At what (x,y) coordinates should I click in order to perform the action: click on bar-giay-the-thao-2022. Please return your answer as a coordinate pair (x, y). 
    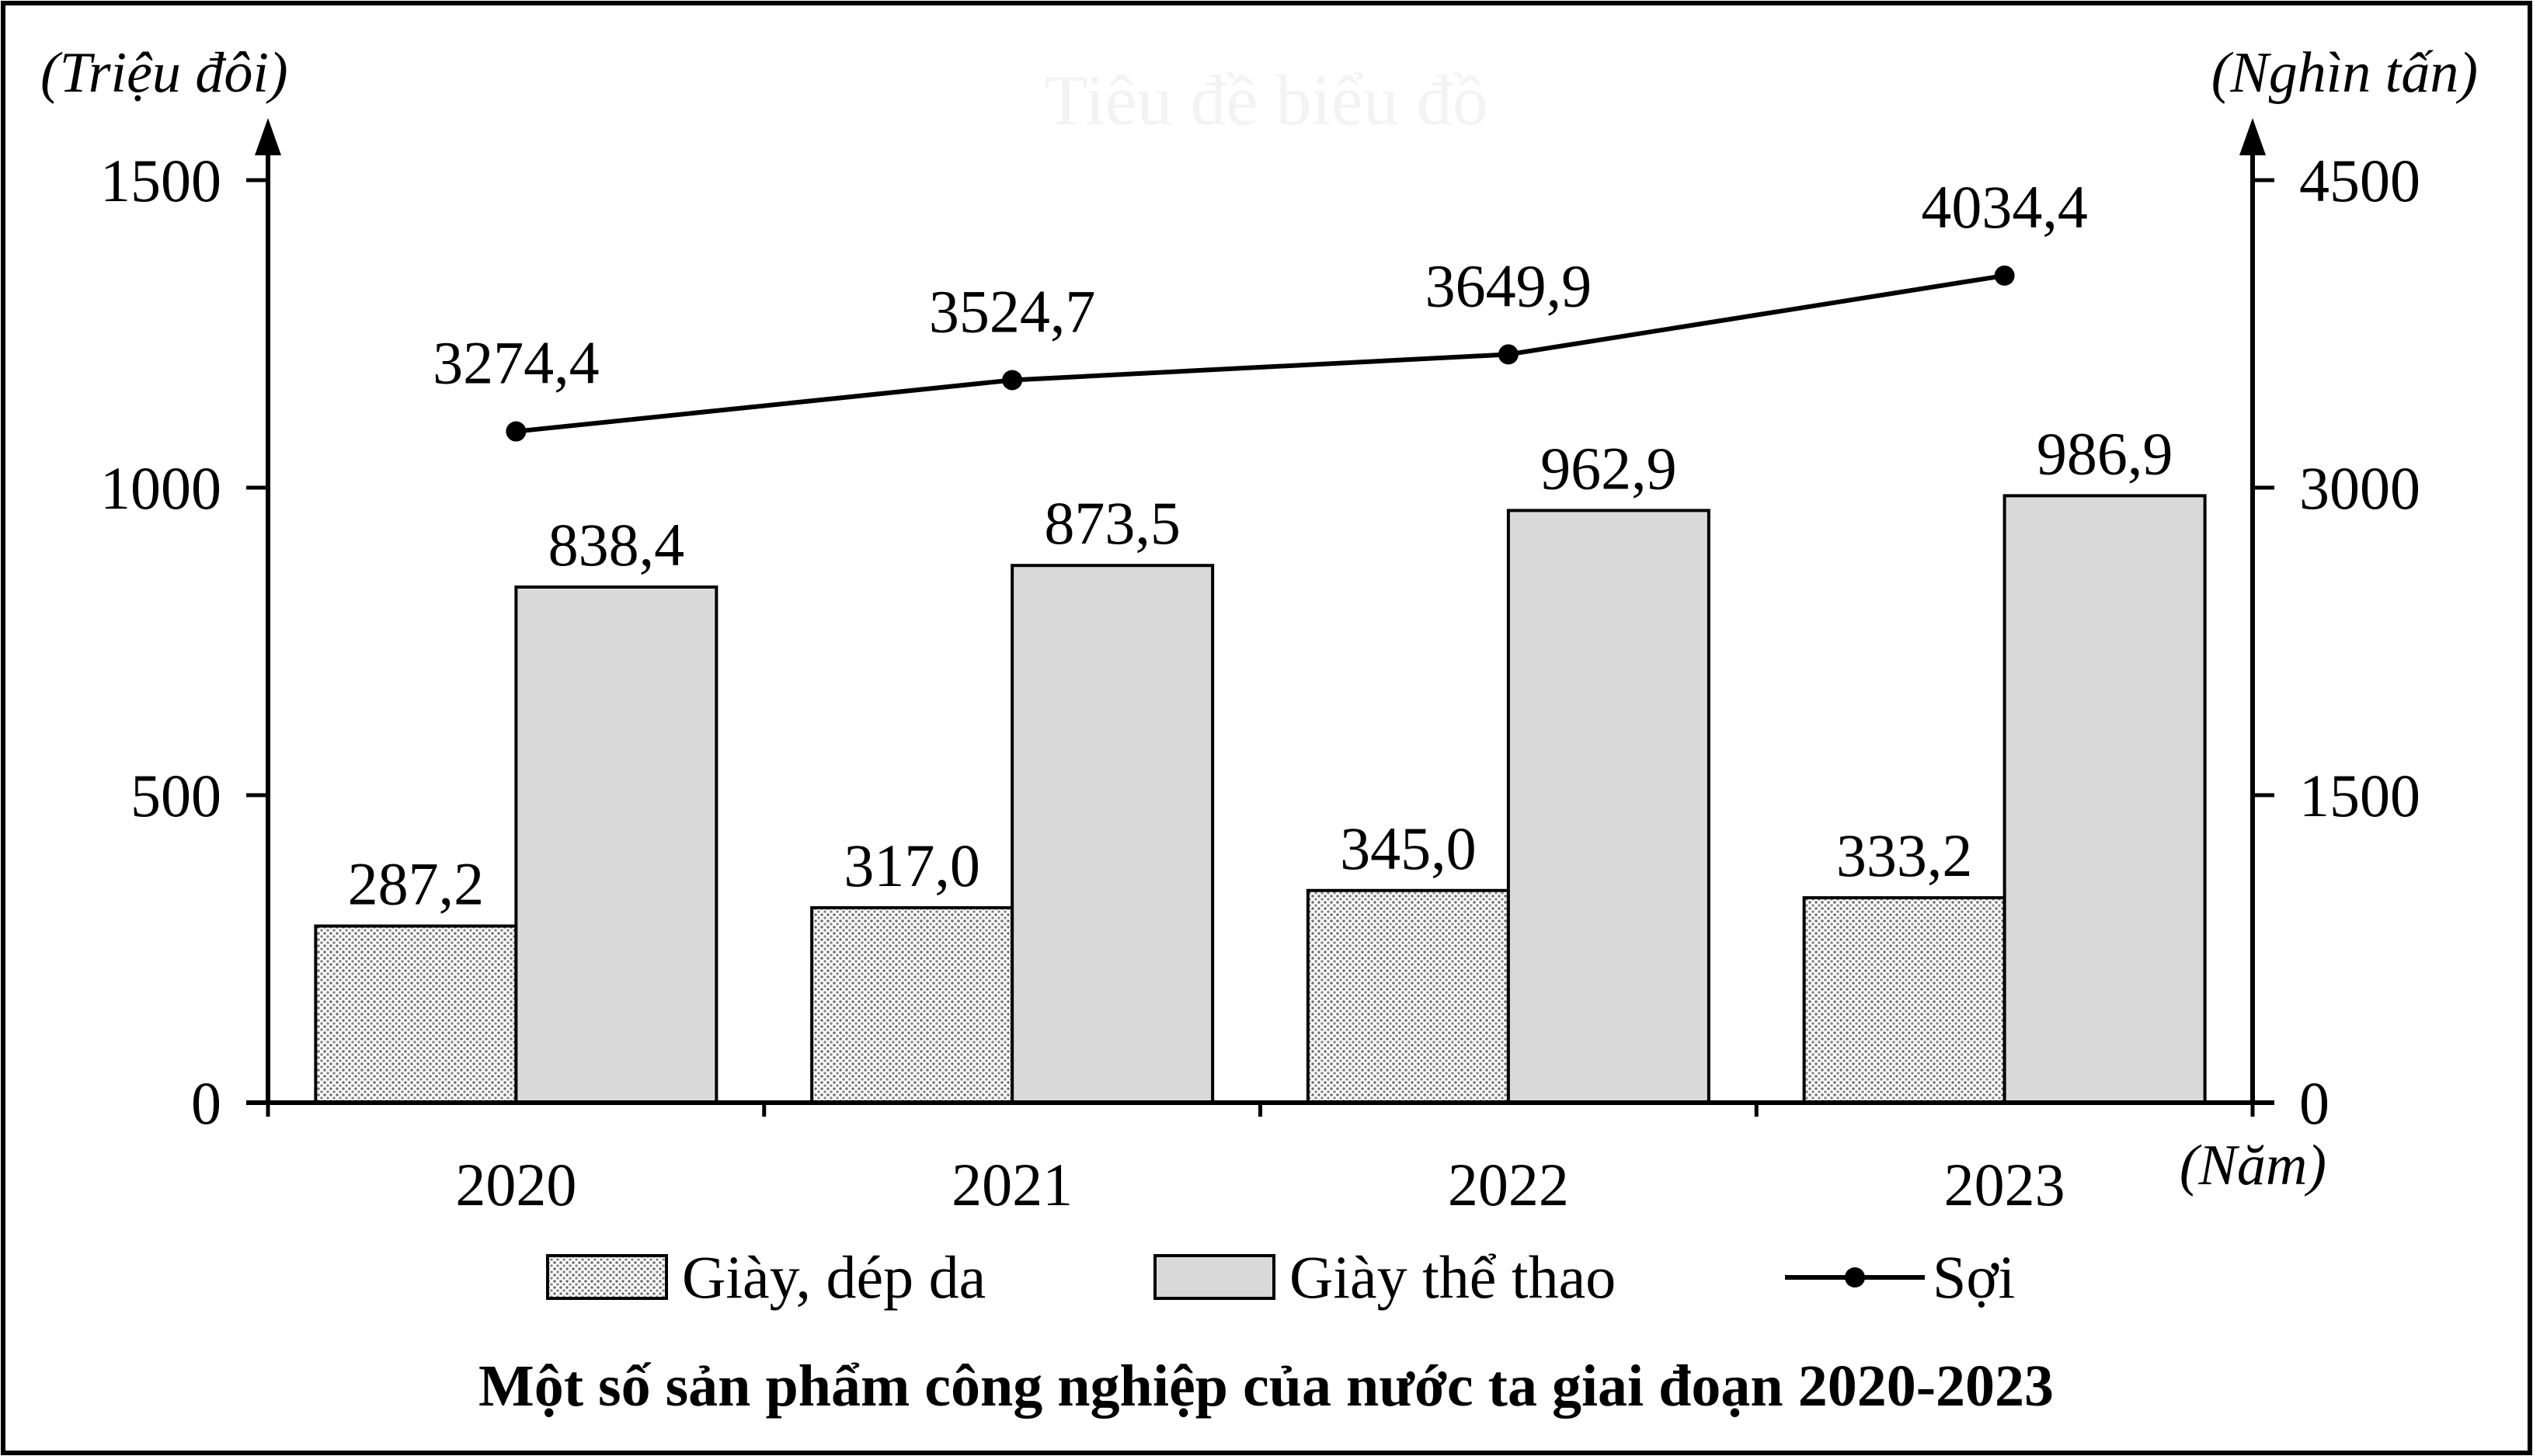
    Looking at the image, I should click on (1608, 806).